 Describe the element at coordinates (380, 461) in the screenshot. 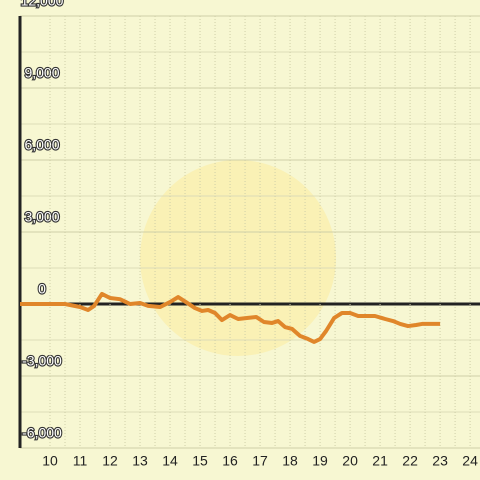

I see `x-tick-label: 21` at that location.